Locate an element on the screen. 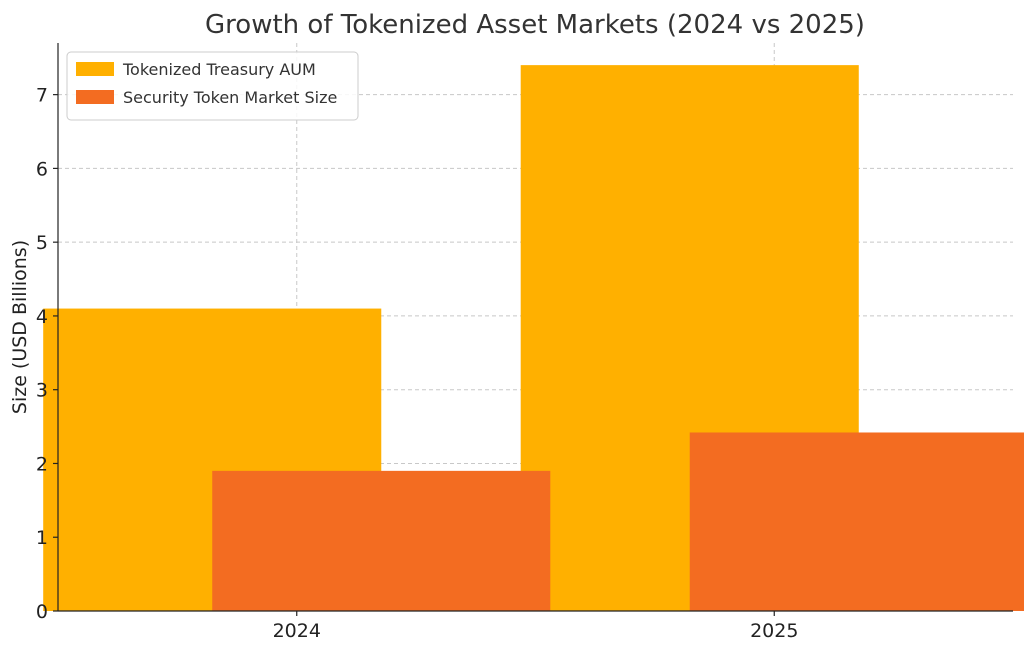 The height and width of the screenshot is (650, 1024). y-tick-label: 4 is located at coordinates (42, 317).